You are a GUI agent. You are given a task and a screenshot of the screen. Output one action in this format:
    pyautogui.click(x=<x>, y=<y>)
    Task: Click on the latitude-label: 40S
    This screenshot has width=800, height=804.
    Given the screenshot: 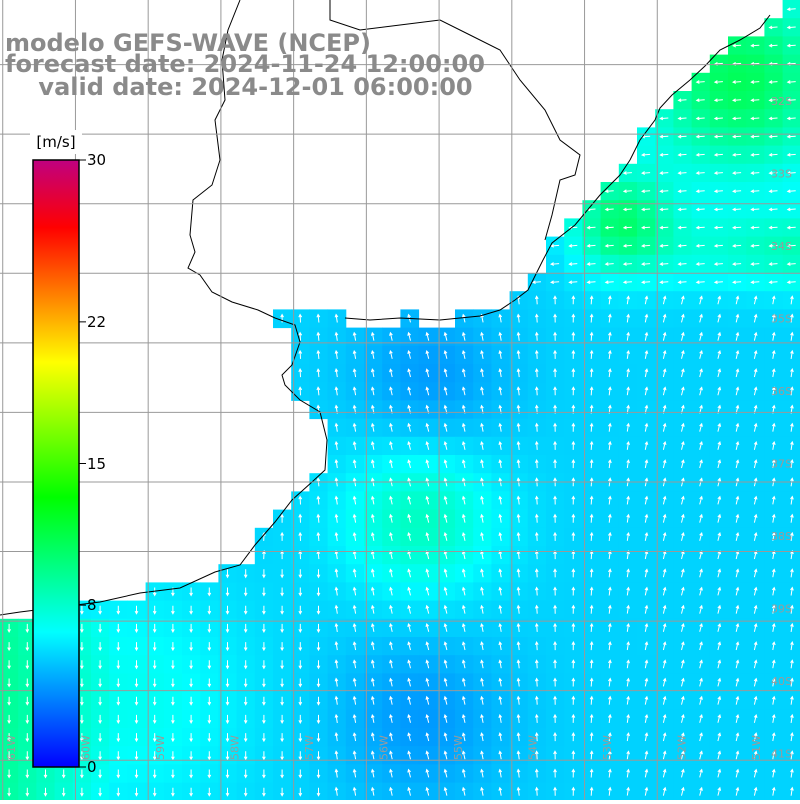 What is the action you would take?
    pyautogui.click(x=781, y=681)
    